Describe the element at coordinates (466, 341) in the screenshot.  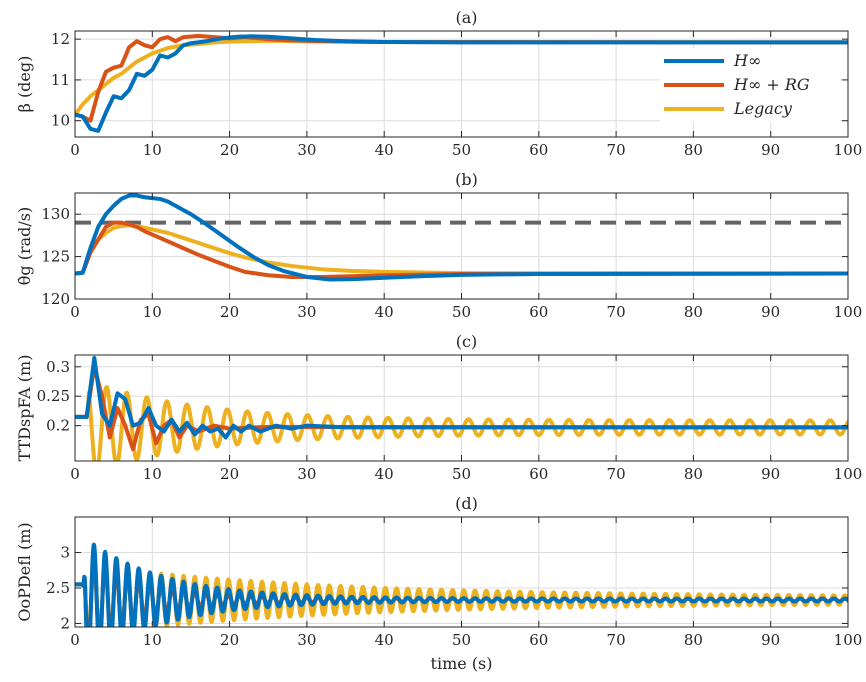
I see `panel-c-subtitle: (c)` at that location.